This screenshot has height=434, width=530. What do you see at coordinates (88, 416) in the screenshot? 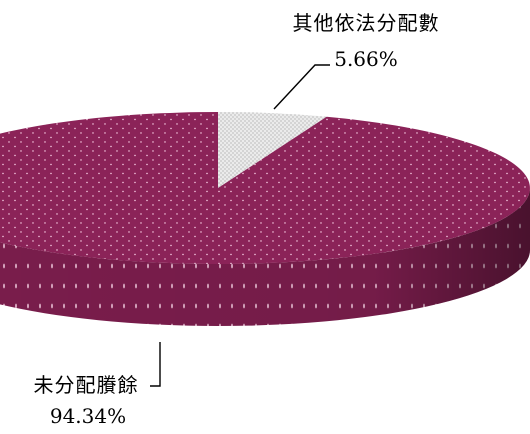
I see `slice-value-main: 94.34%` at bounding box center [88, 416].